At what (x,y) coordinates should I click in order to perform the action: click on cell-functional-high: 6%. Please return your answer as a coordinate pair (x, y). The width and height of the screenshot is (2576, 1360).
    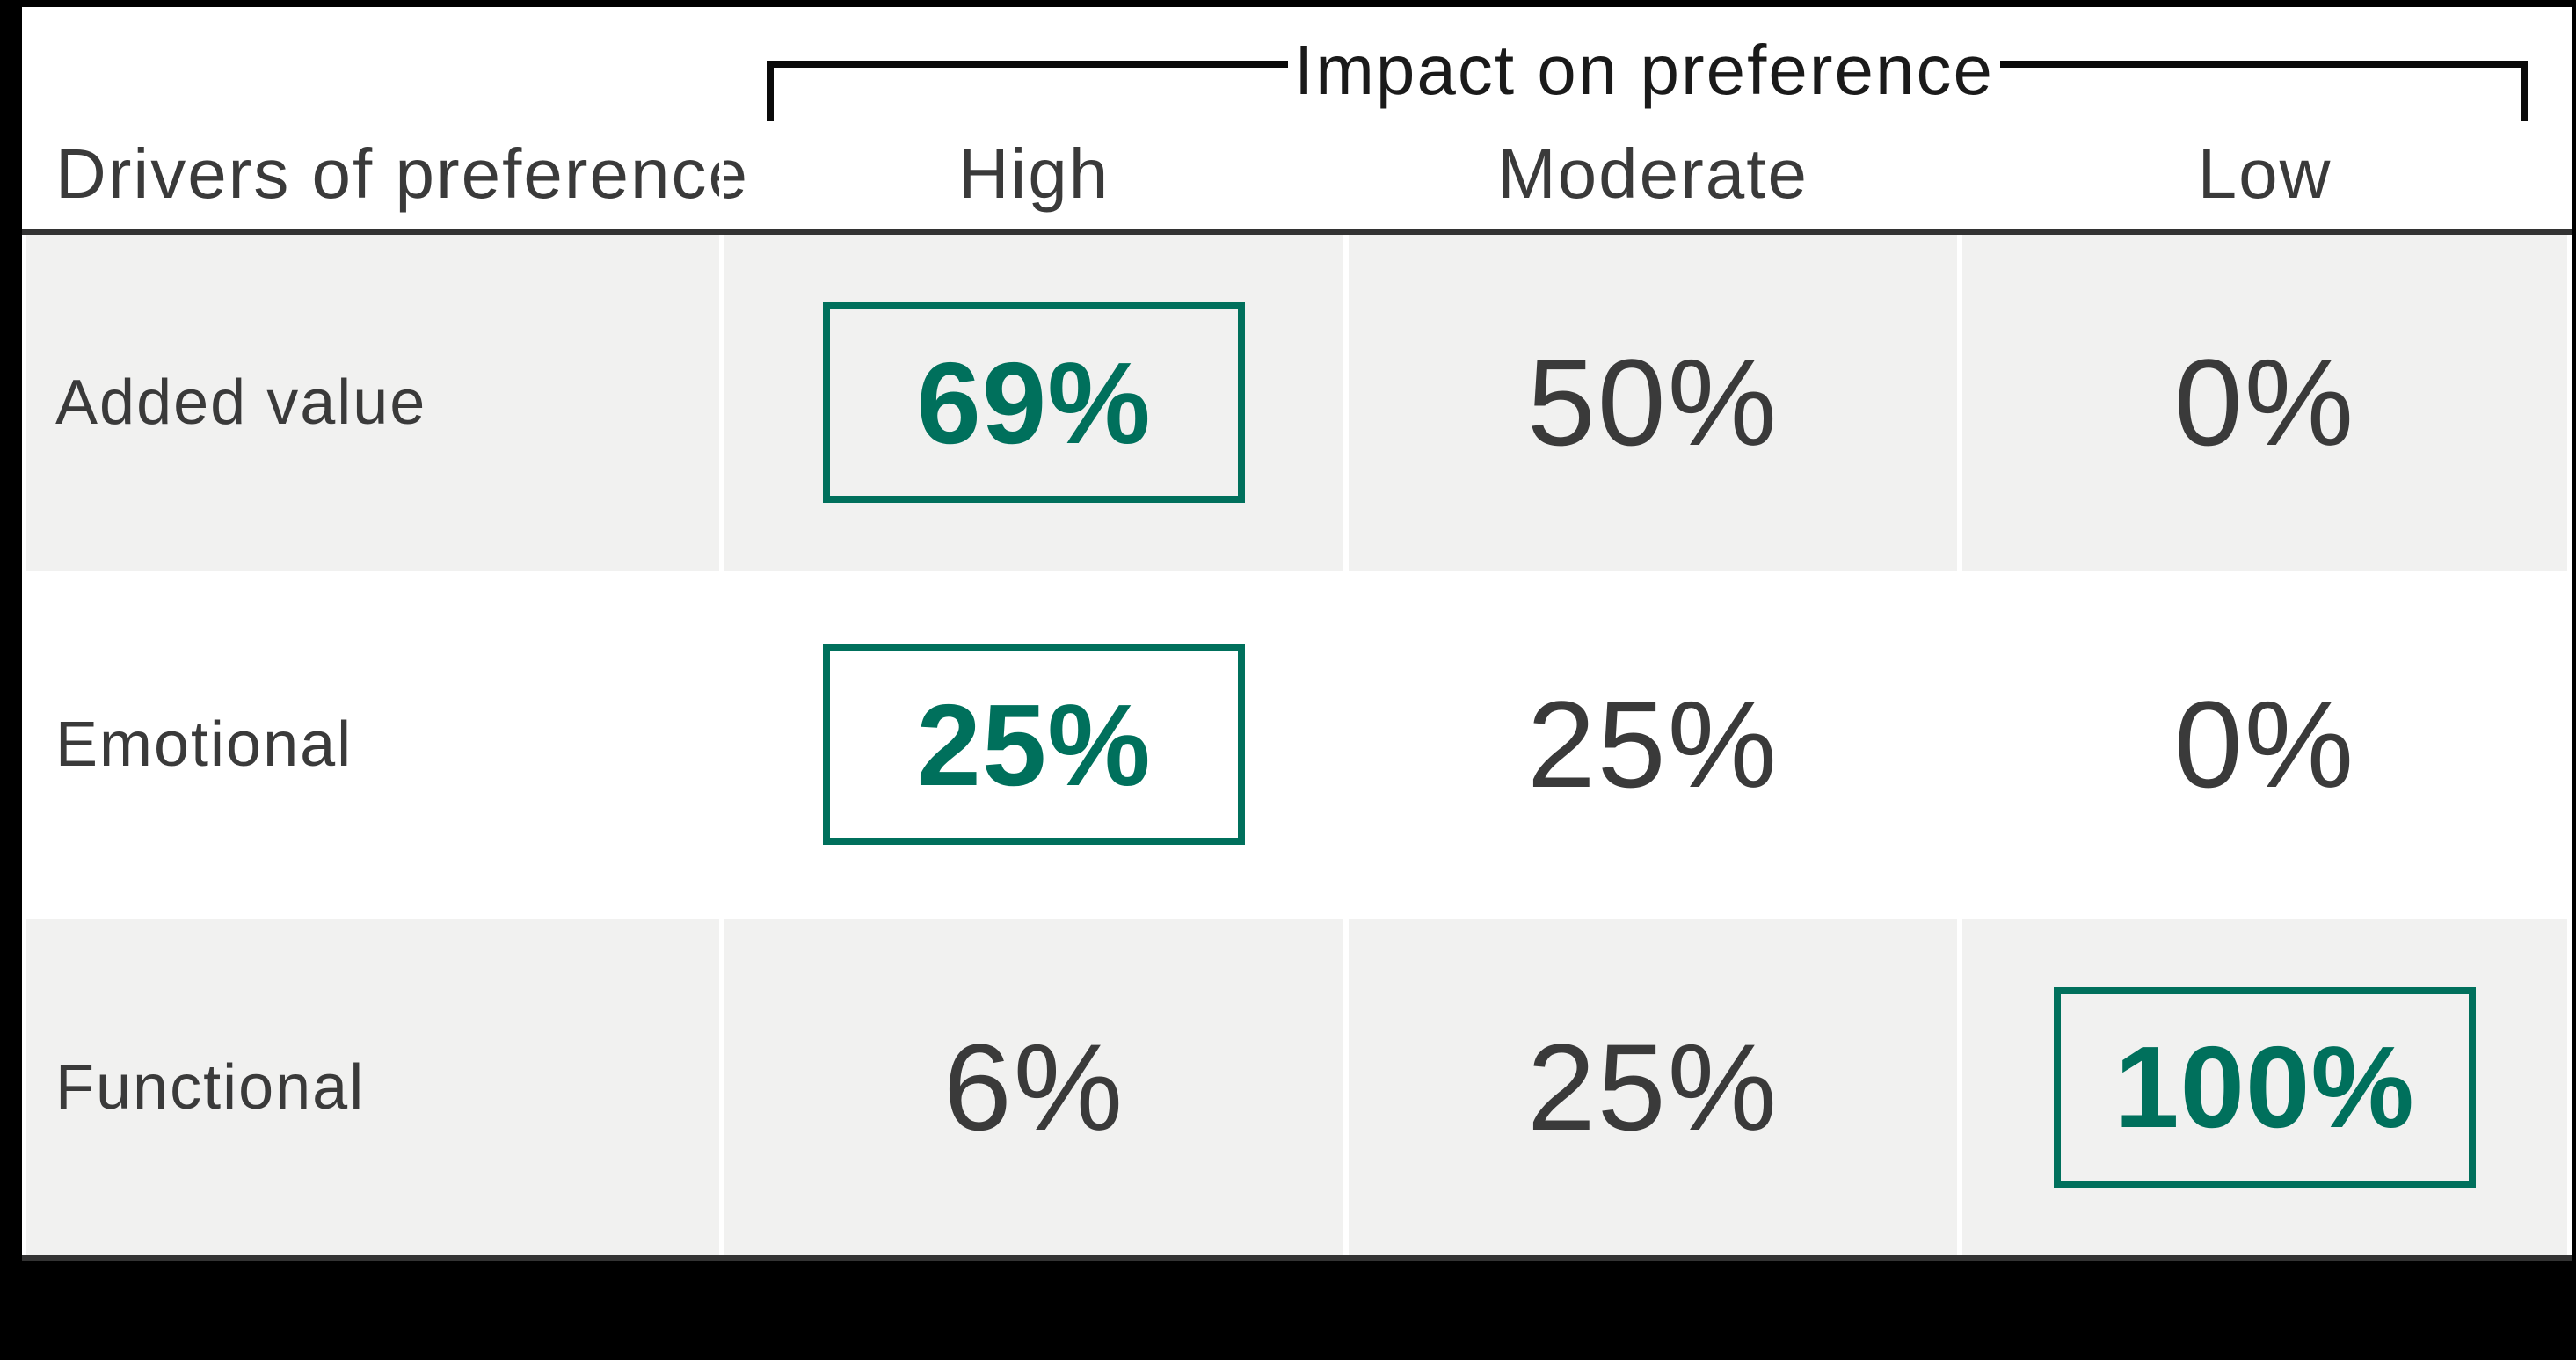
    Looking at the image, I should click on (1033, 1087).